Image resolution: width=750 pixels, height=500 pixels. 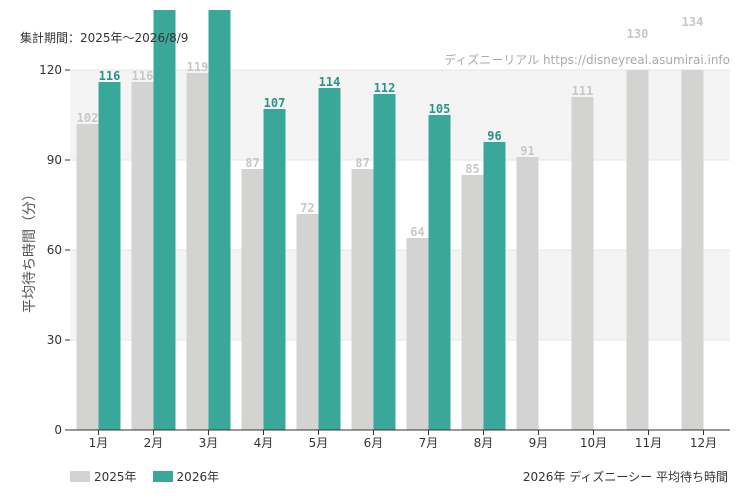 What do you see at coordinates (264, 443) in the screenshot?
I see `x-tick-label: 4月` at bounding box center [264, 443].